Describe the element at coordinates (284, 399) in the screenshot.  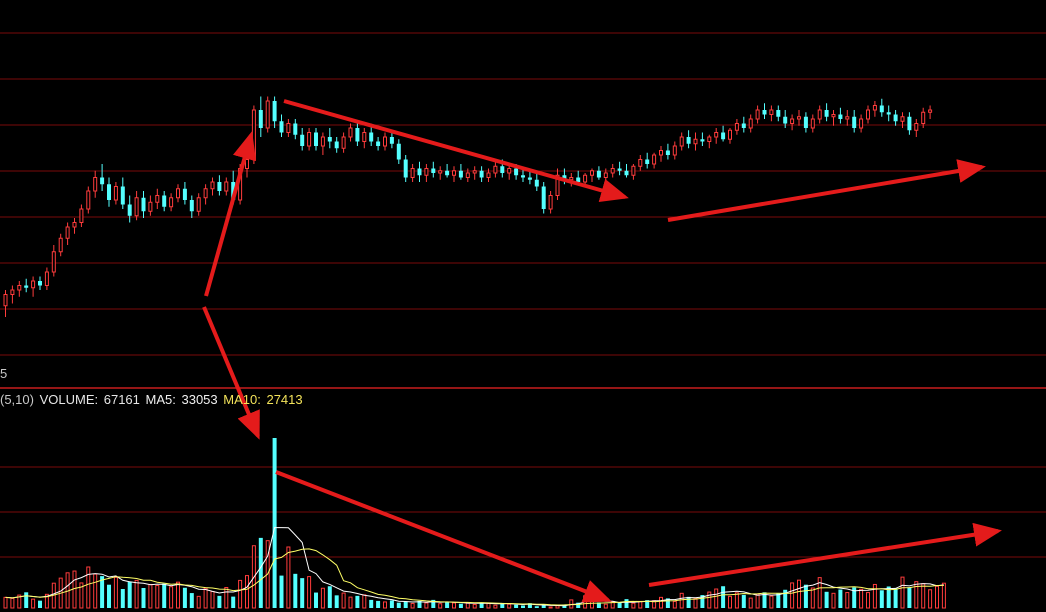
I see `ma10-value: 27413` at that location.